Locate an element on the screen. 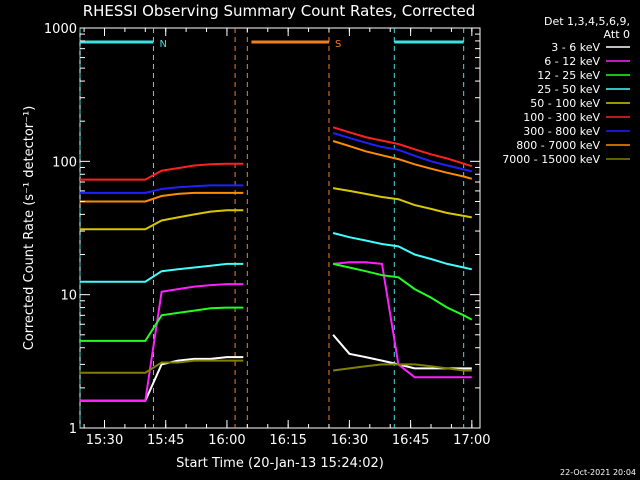 Image resolution: width=640 pixels, height=480 pixels. x-tick-label-4: 16:30 is located at coordinates (349, 440).